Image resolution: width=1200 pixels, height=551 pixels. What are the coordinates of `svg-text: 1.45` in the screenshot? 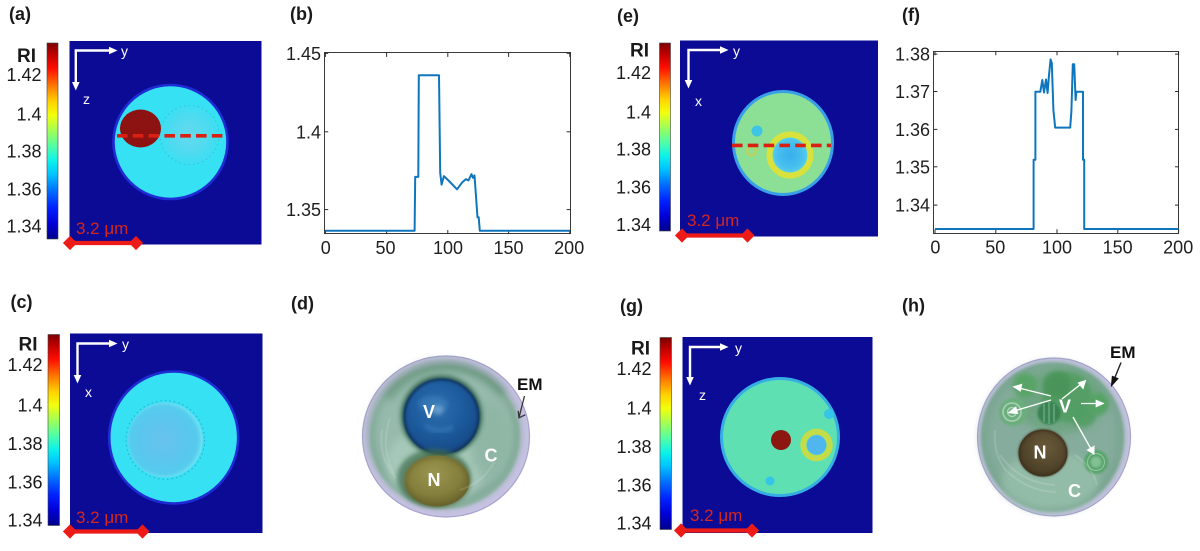 It's located at (303, 54).